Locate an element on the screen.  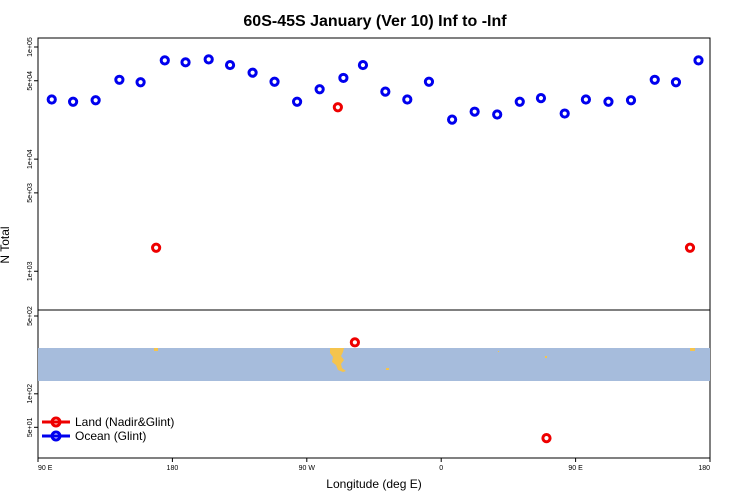
chart-title: 60S-45S January (Ver 10) Inf to -Inf is located at coordinates (375, 21).